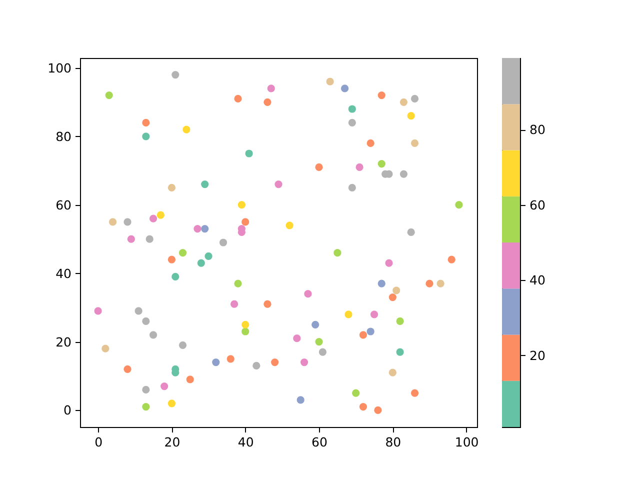 This screenshot has height=480, width=640. I want to click on x-tick-label: 100, so click(466, 442).